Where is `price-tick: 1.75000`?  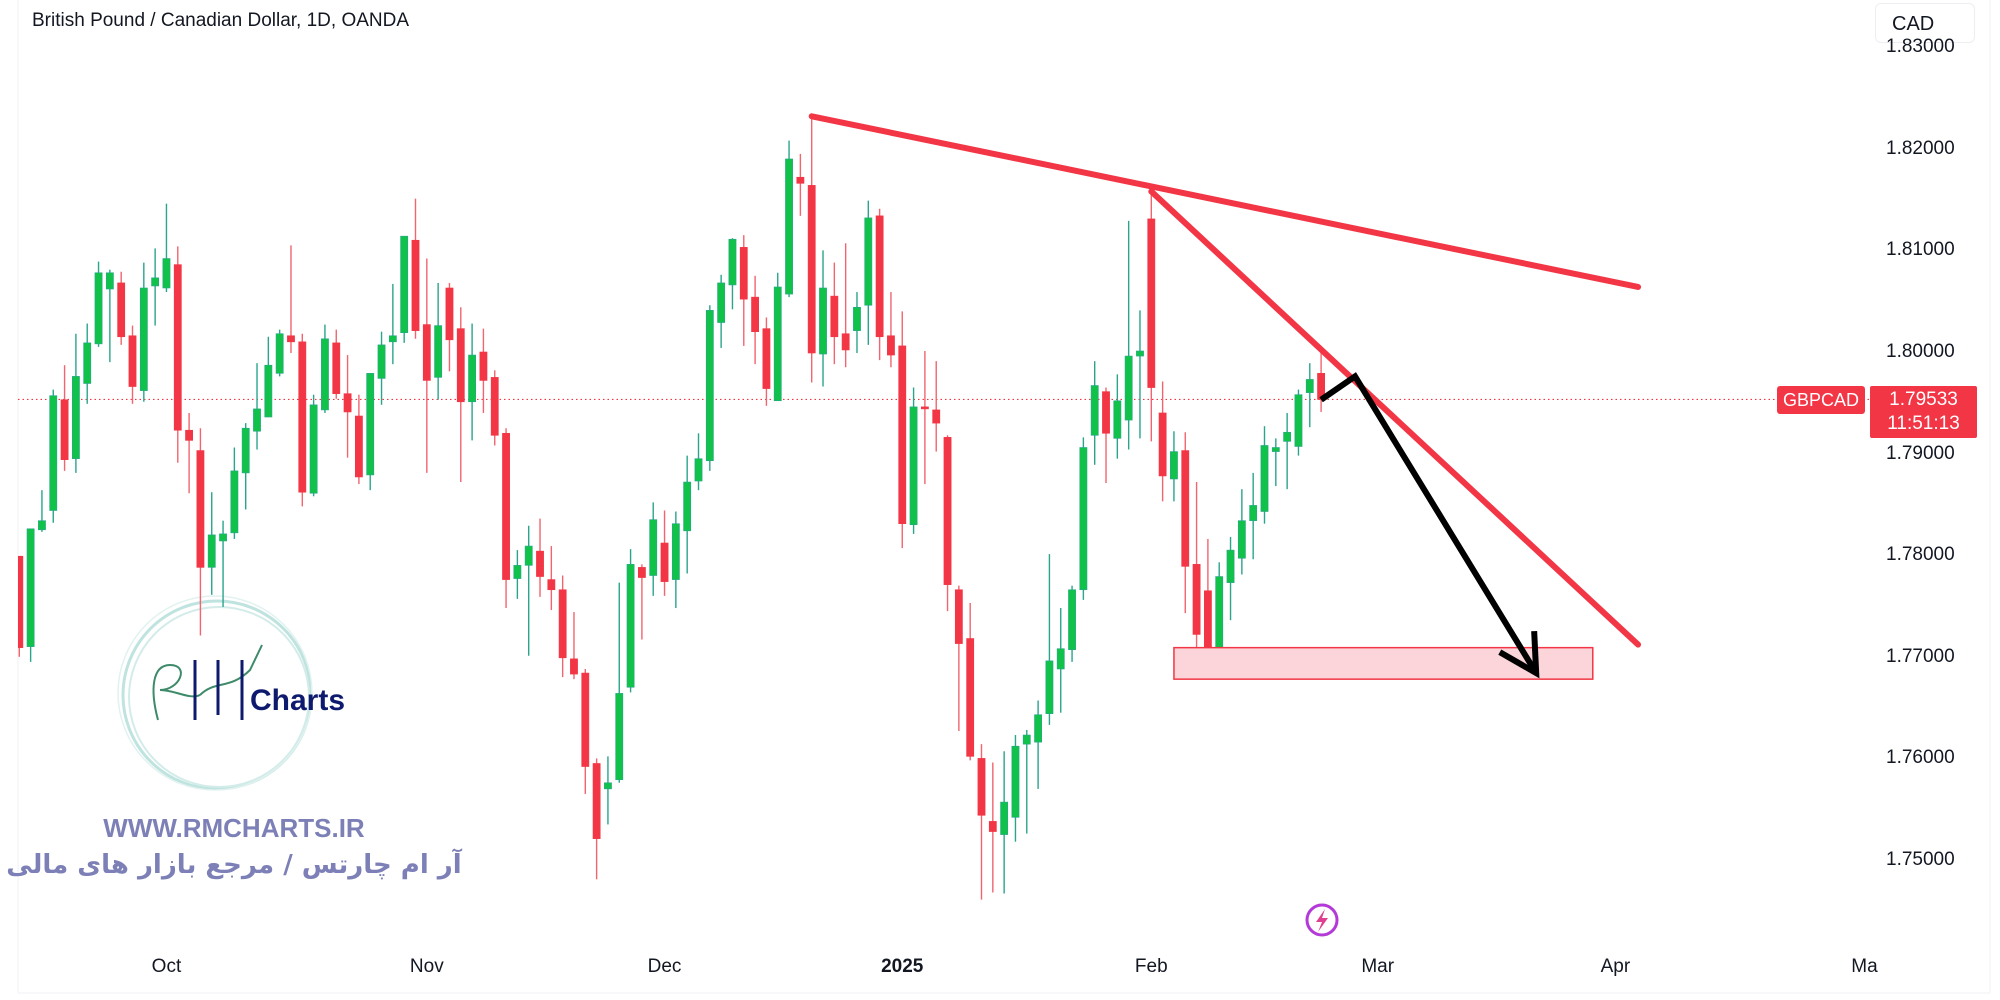
price-tick: 1.75000 is located at coordinates (1920, 859).